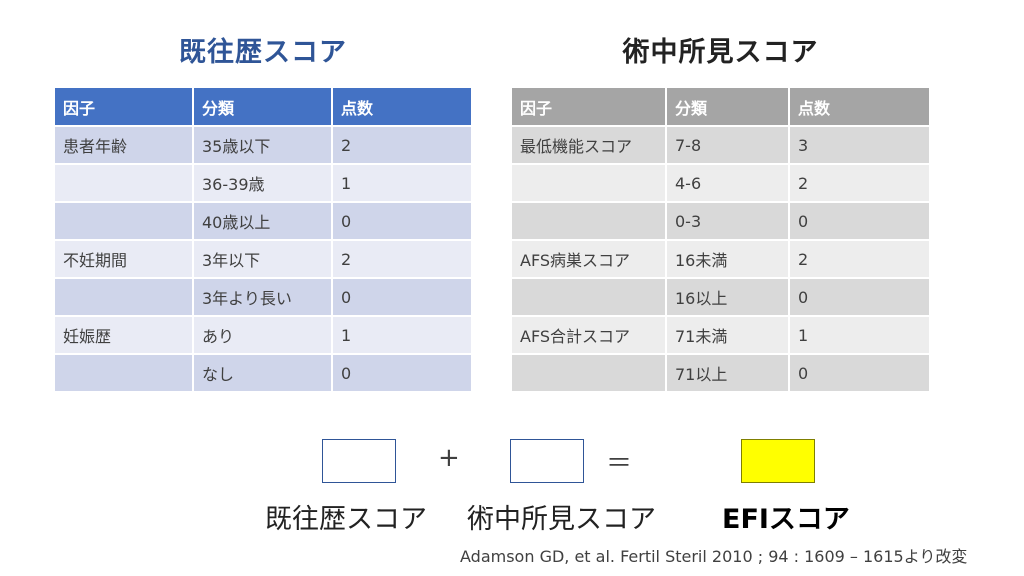 The width and height of the screenshot is (1024, 576). Describe the element at coordinates (727, 183) in the screenshot. I see `category-cell: 4-6` at that location.